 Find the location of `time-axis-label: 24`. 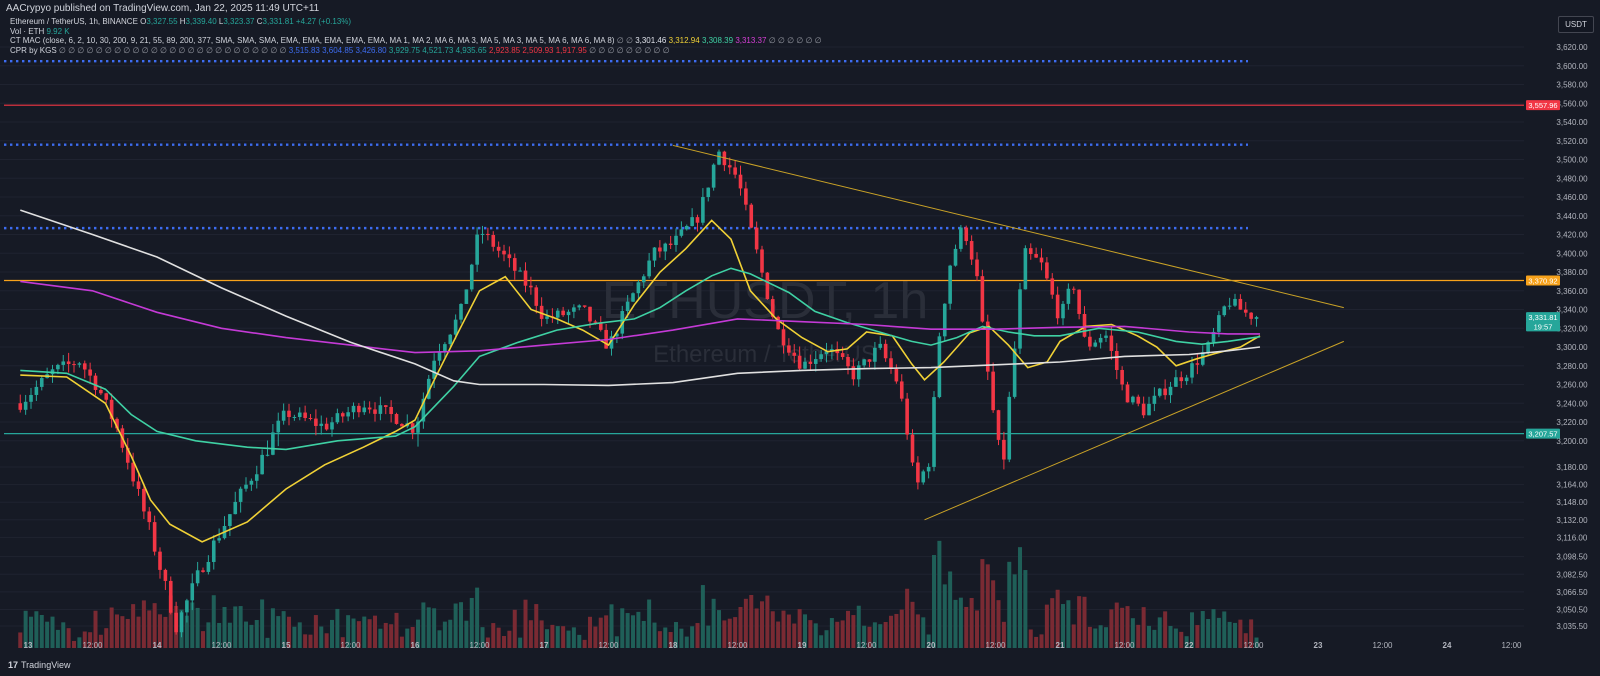

time-axis-label: 24 is located at coordinates (1447, 645).